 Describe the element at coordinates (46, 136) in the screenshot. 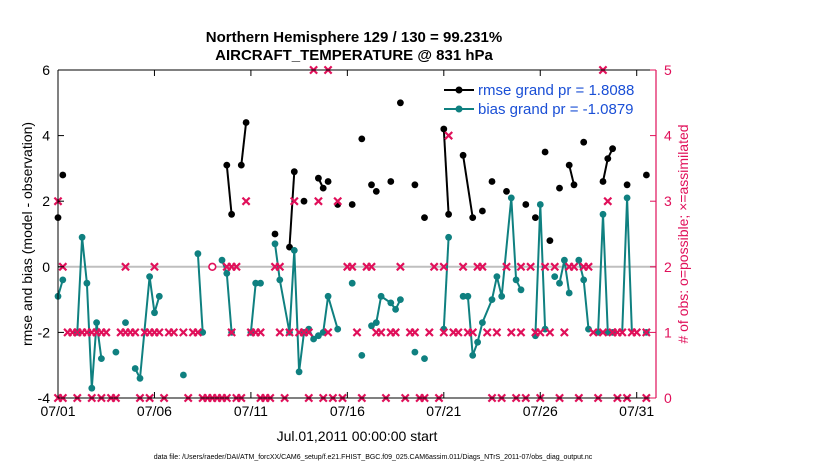

I see `y-tick-label: 4` at that location.